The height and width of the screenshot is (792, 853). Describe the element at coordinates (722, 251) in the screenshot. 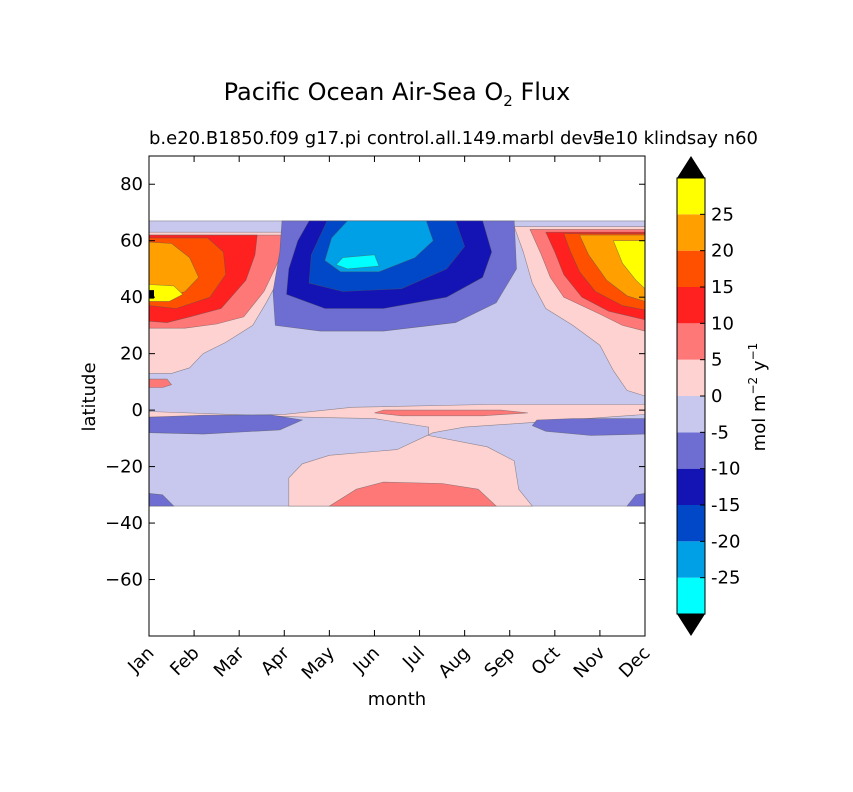

I see `colorbar-tick-label: 20` at that location.